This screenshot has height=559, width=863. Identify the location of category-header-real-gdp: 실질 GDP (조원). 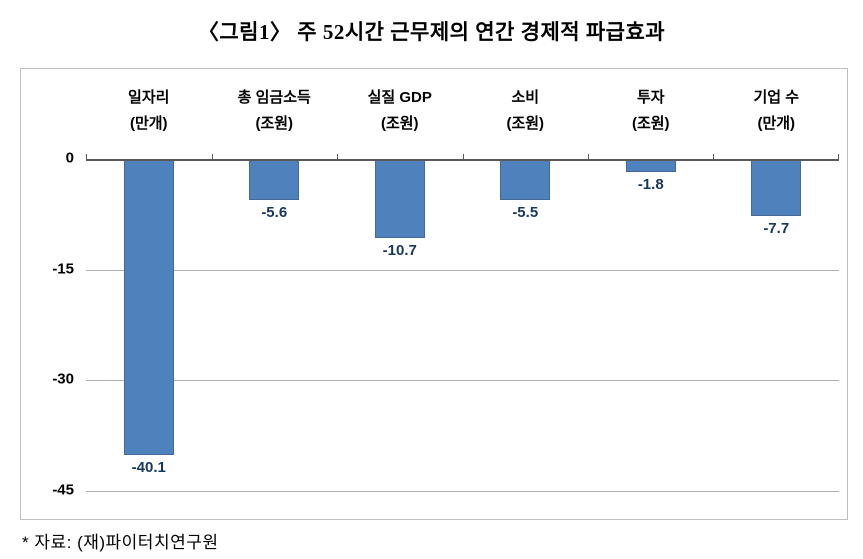
(400, 114).